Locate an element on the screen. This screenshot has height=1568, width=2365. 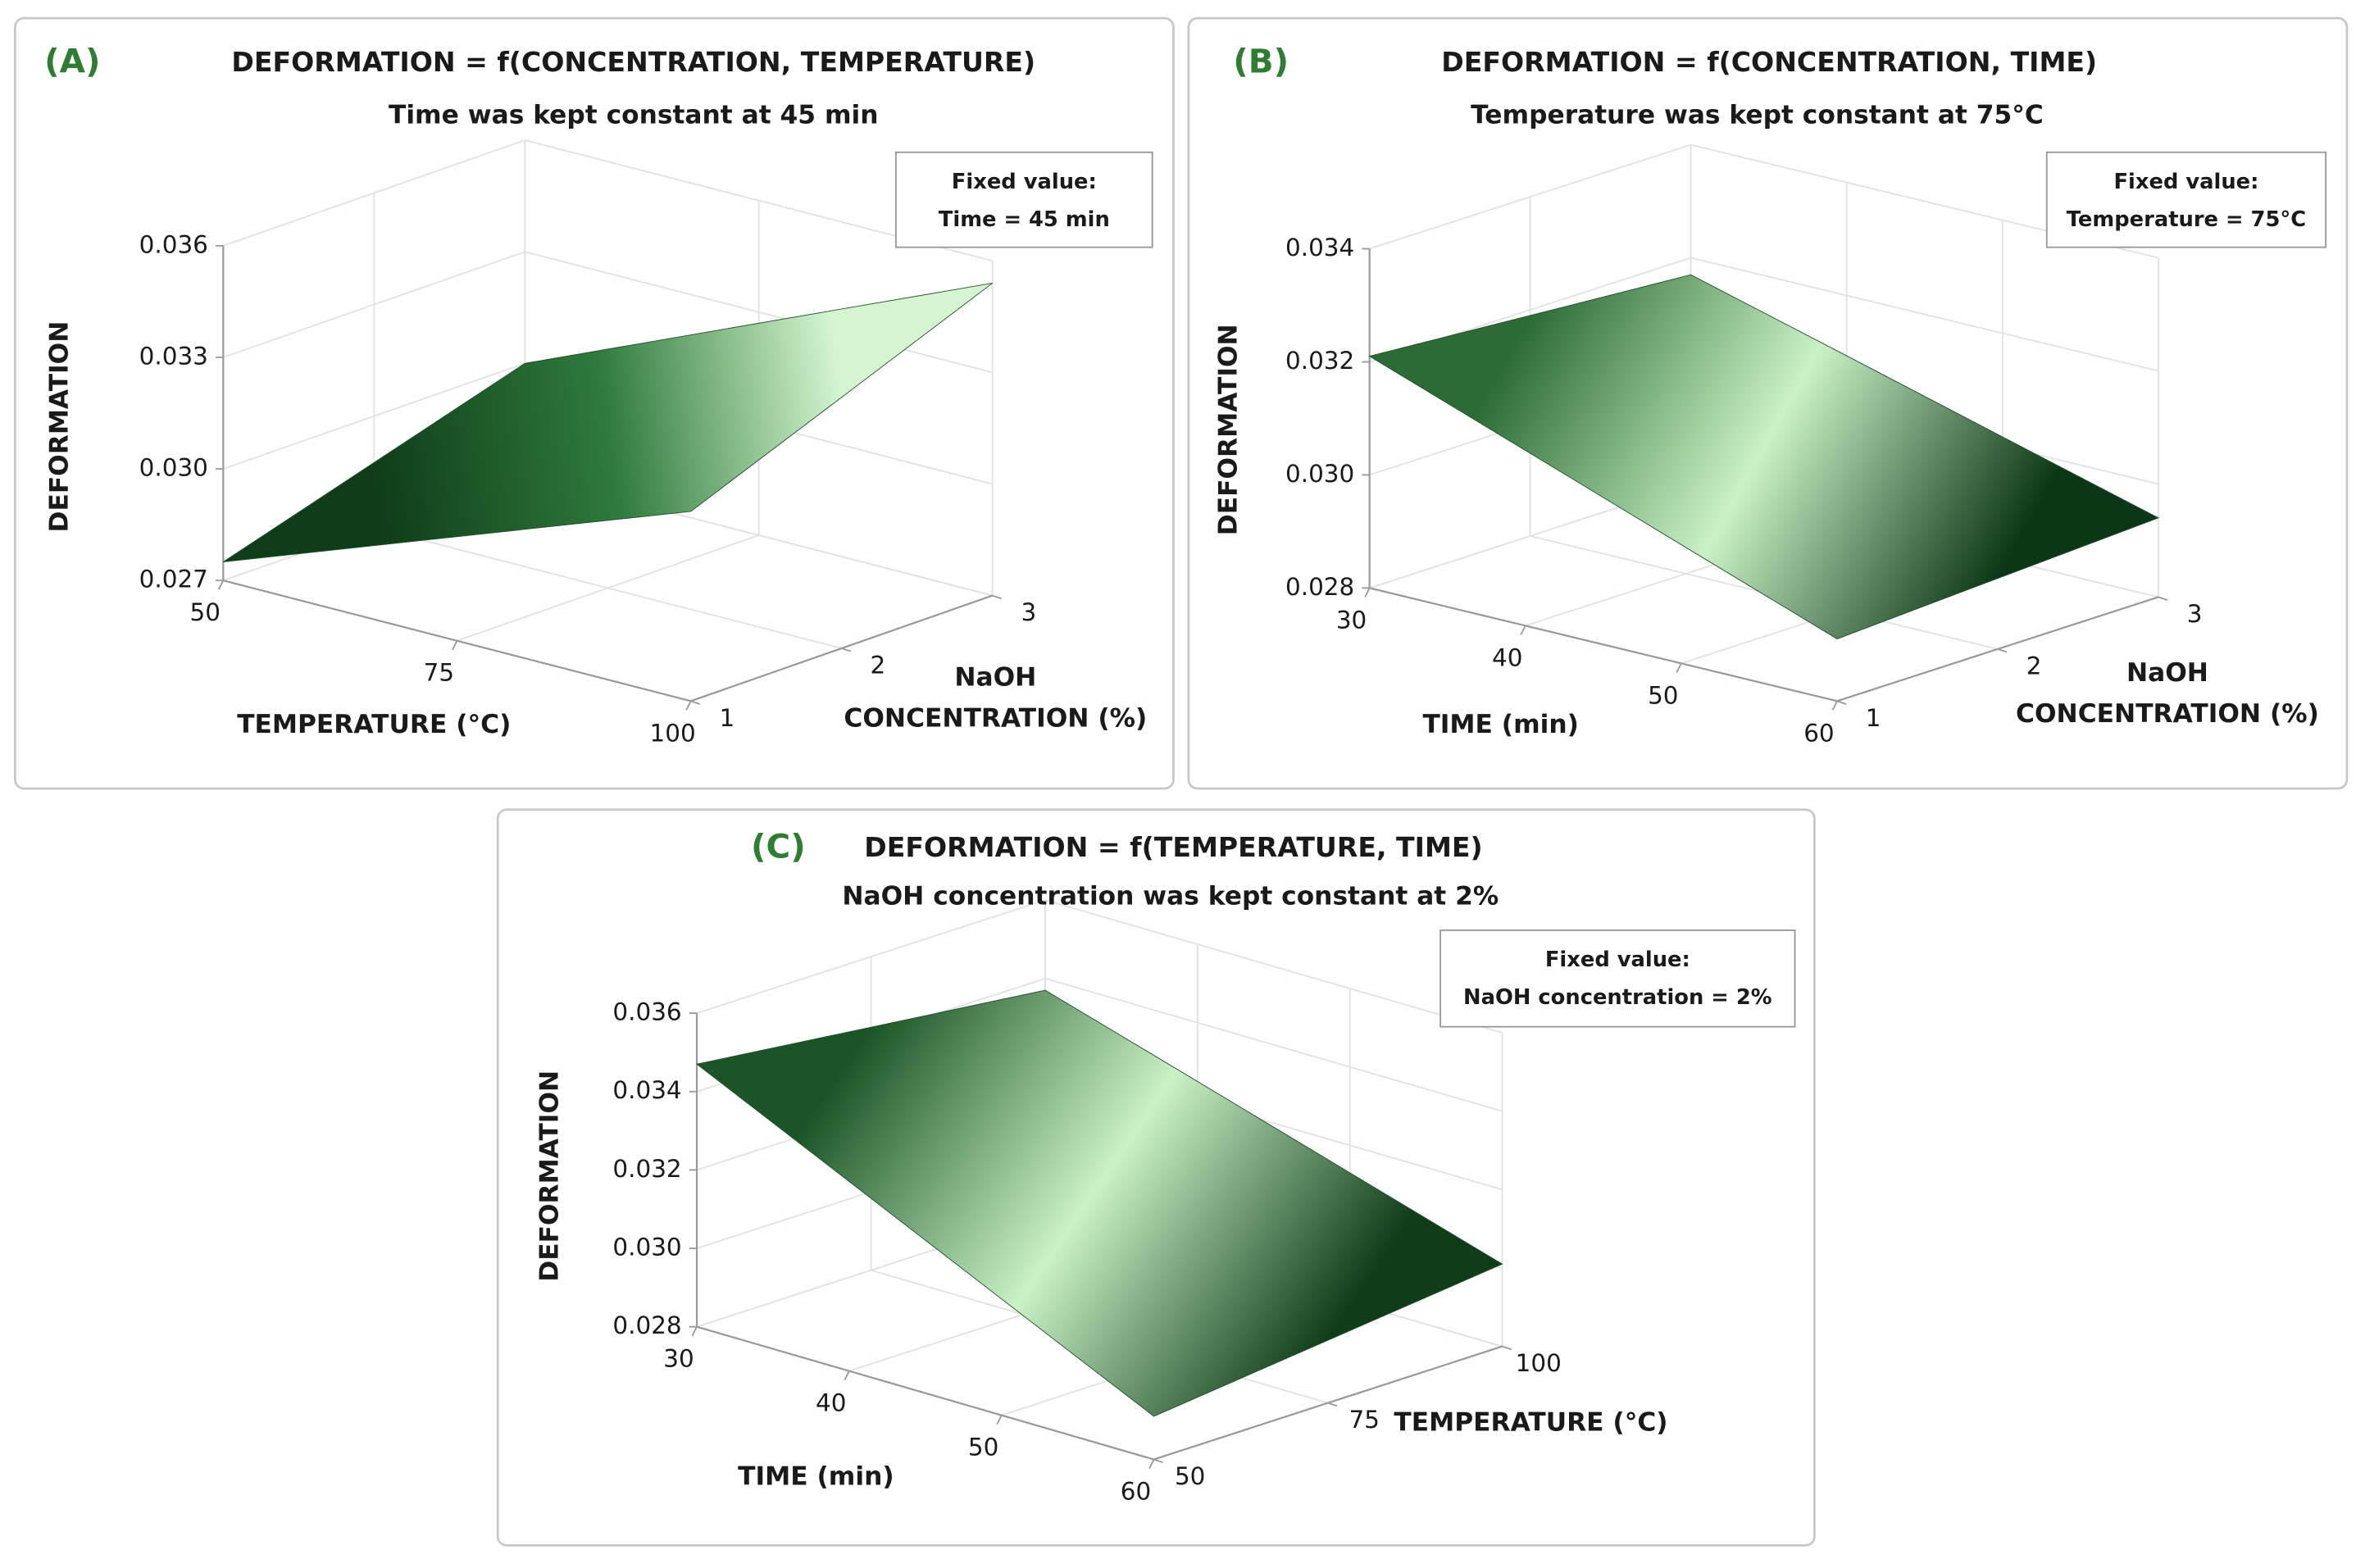
z-tick-label: 0.033 is located at coordinates (173, 356).